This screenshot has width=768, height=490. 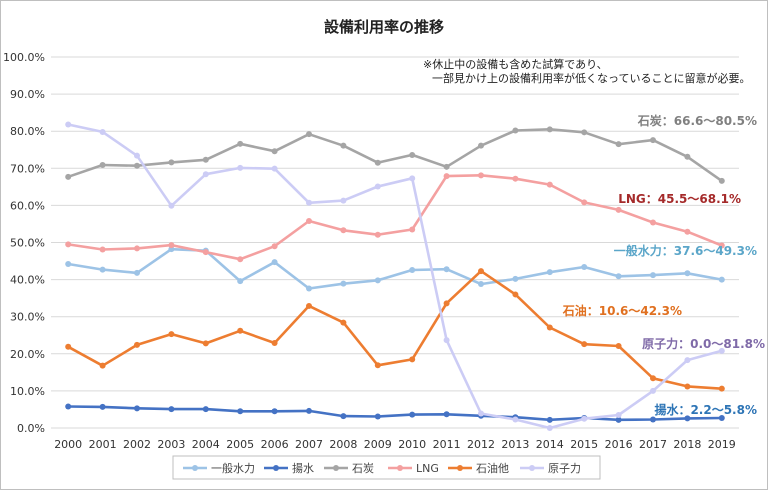 What do you see at coordinates (386, 467) in the screenshot?
I see `legend: 一般水力 揚水 石炭 LNG 石油他 原子力` at bounding box center [386, 467].